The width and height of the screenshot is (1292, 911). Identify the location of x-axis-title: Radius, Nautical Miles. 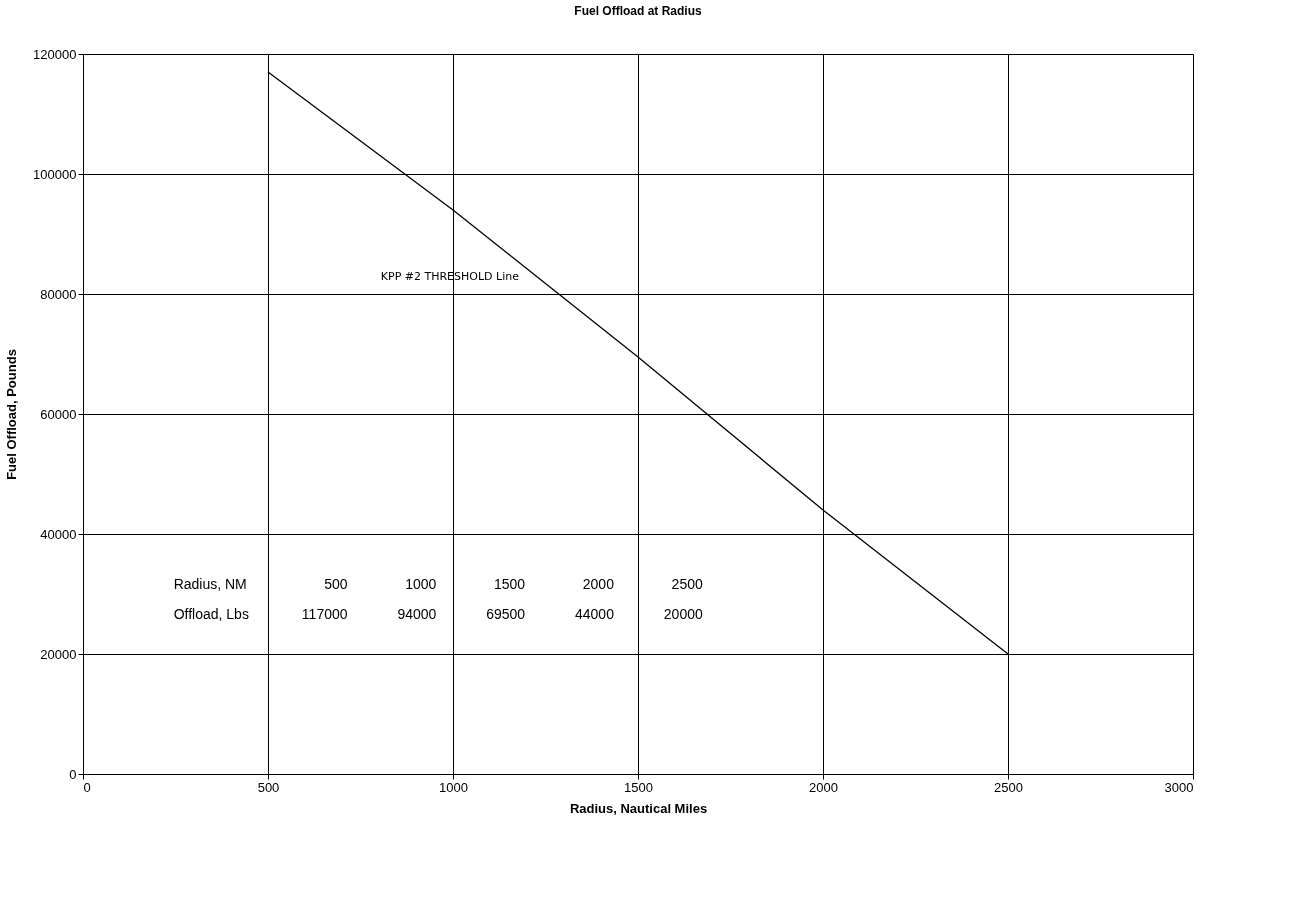
(638, 808).